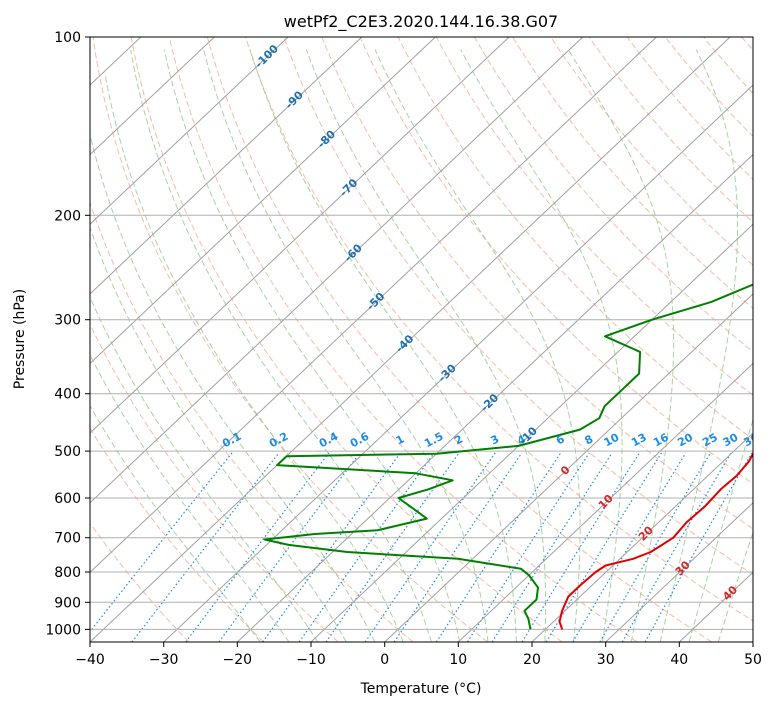 The height and width of the screenshot is (708, 775). What do you see at coordinates (311, 660) in the screenshot?
I see `x-tick-label: −10` at bounding box center [311, 660].